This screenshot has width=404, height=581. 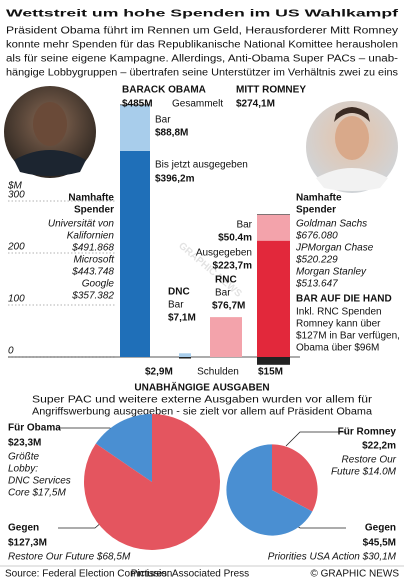 I want to click on segment-value: $88,8M, so click(x=171, y=133).